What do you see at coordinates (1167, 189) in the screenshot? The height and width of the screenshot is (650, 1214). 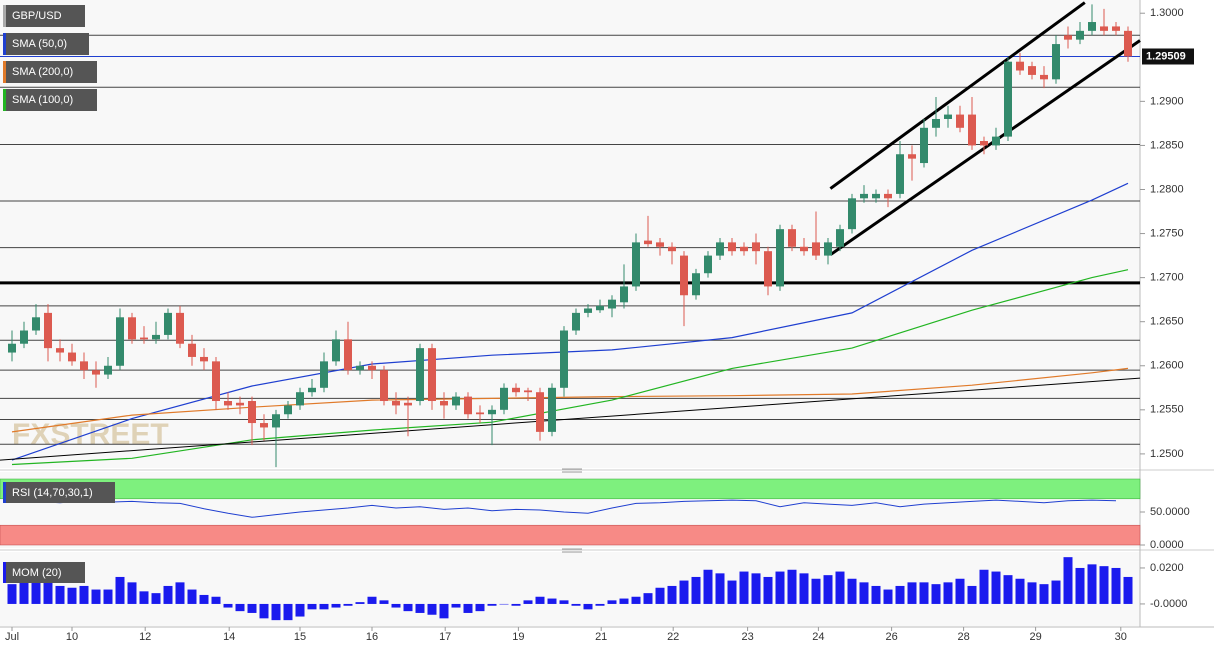 I see `y-tick-label: 1.2800` at bounding box center [1167, 189].